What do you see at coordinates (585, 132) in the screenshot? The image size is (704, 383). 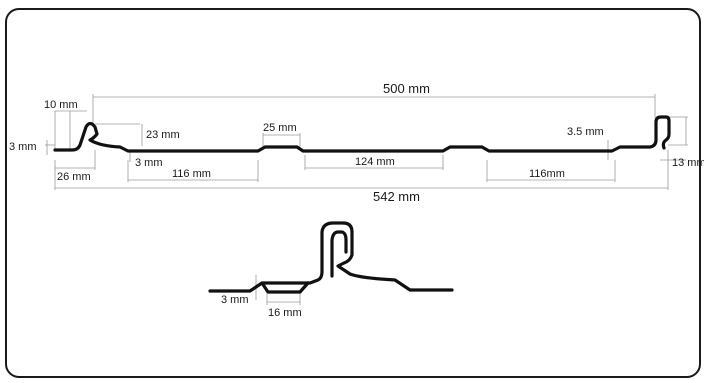 I see `label-3-5mm: 3.5 mm` at bounding box center [585, 132].